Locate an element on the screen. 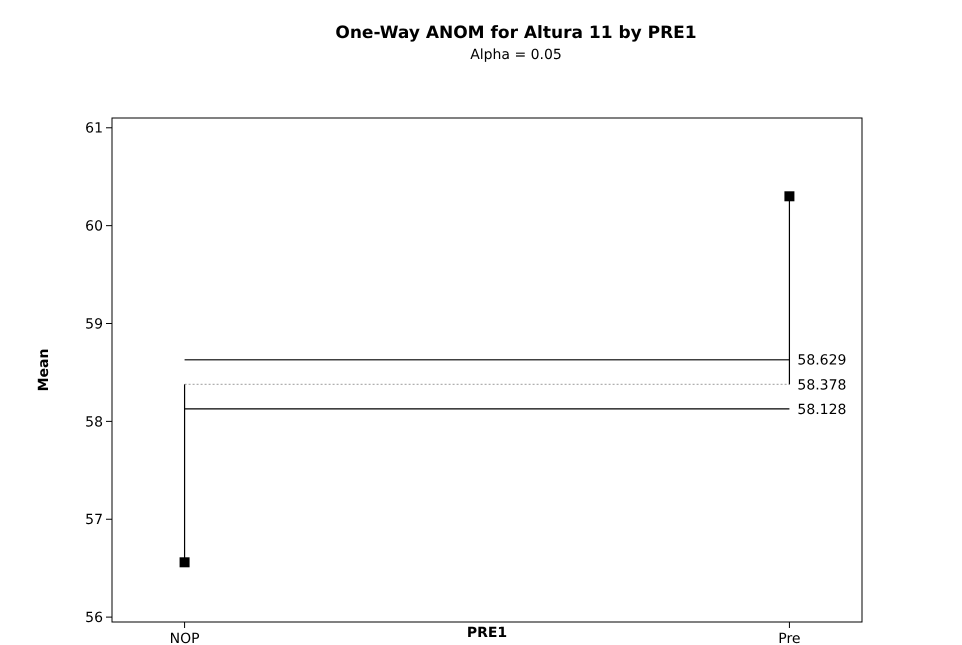  y-axis-title: Mean is located at coordinates (44, 370).